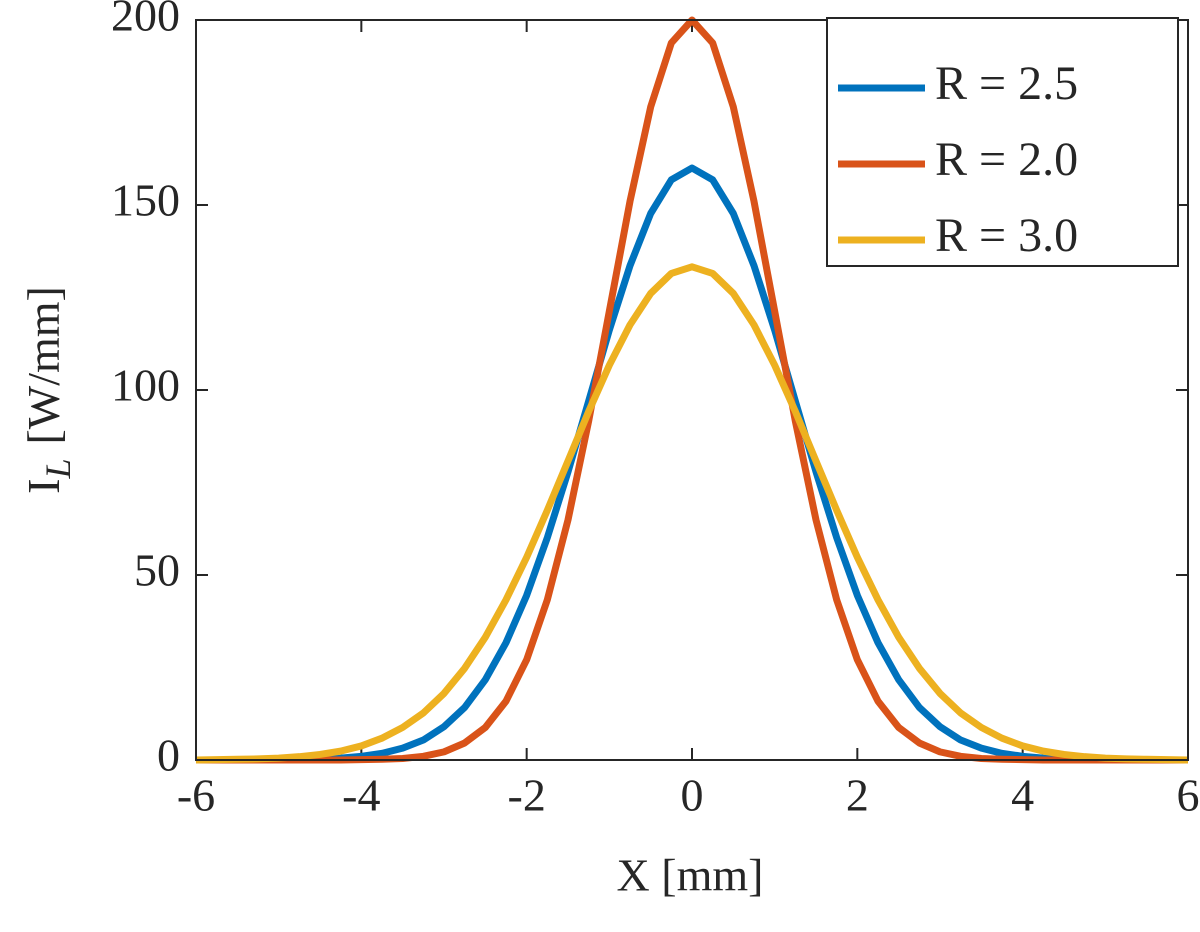 The image size is (1200, 932). What do you see at coordinates (1006, 83) in the screenshot?
I see `legend-label: R = 2.5` at bounding box center [1006, 83].